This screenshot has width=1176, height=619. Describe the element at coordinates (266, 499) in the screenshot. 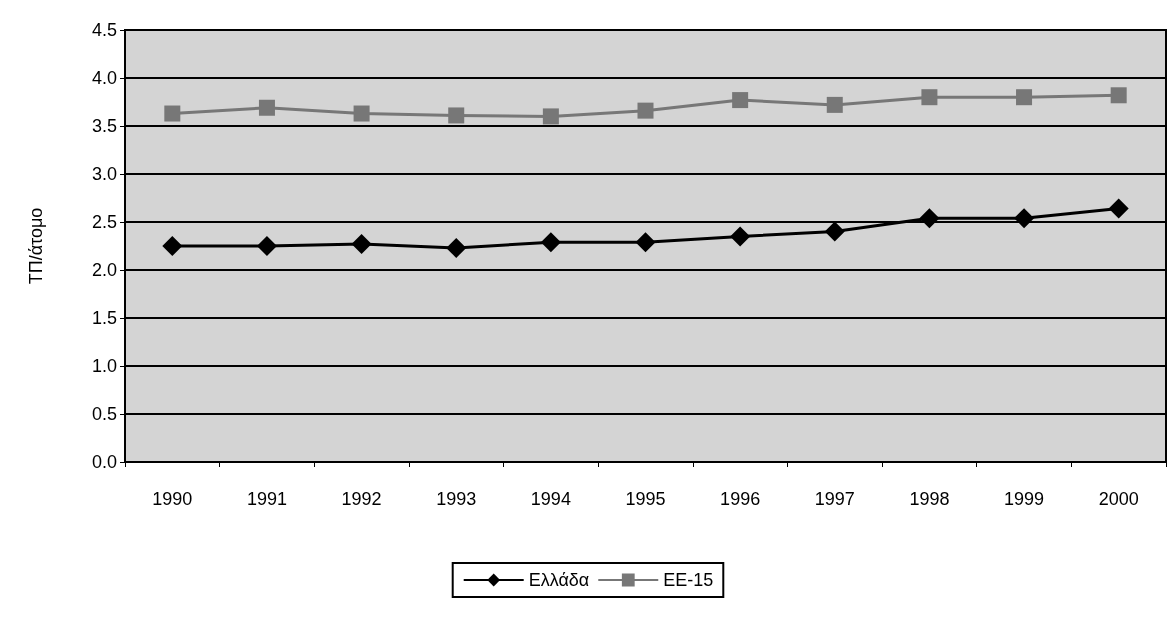

I see `x-tick-label: 1991` at that location.